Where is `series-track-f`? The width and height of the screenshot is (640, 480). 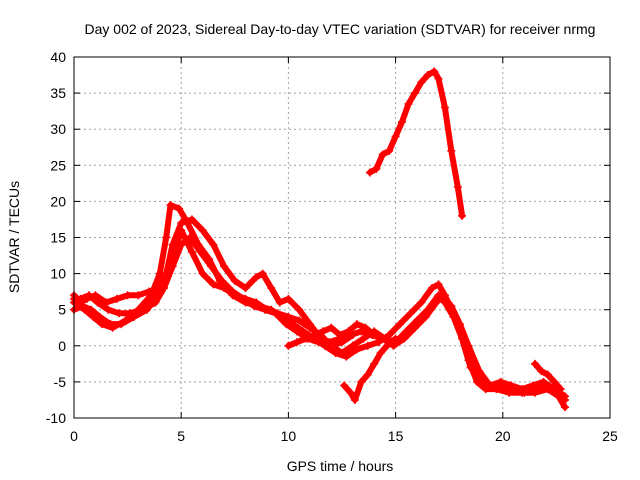
series-track-f is located at coordinates (370, 369).